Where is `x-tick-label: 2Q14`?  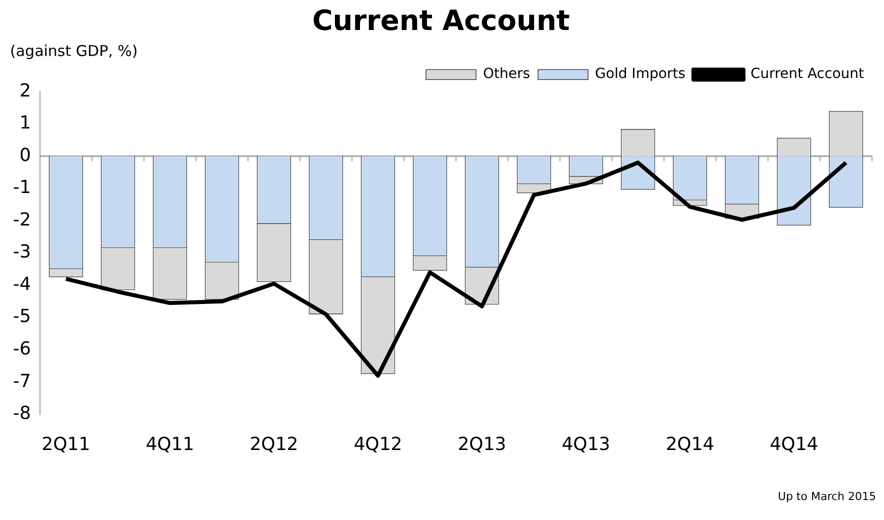
x-tick-label: 2Q14 is located at coordinates (690, 444).